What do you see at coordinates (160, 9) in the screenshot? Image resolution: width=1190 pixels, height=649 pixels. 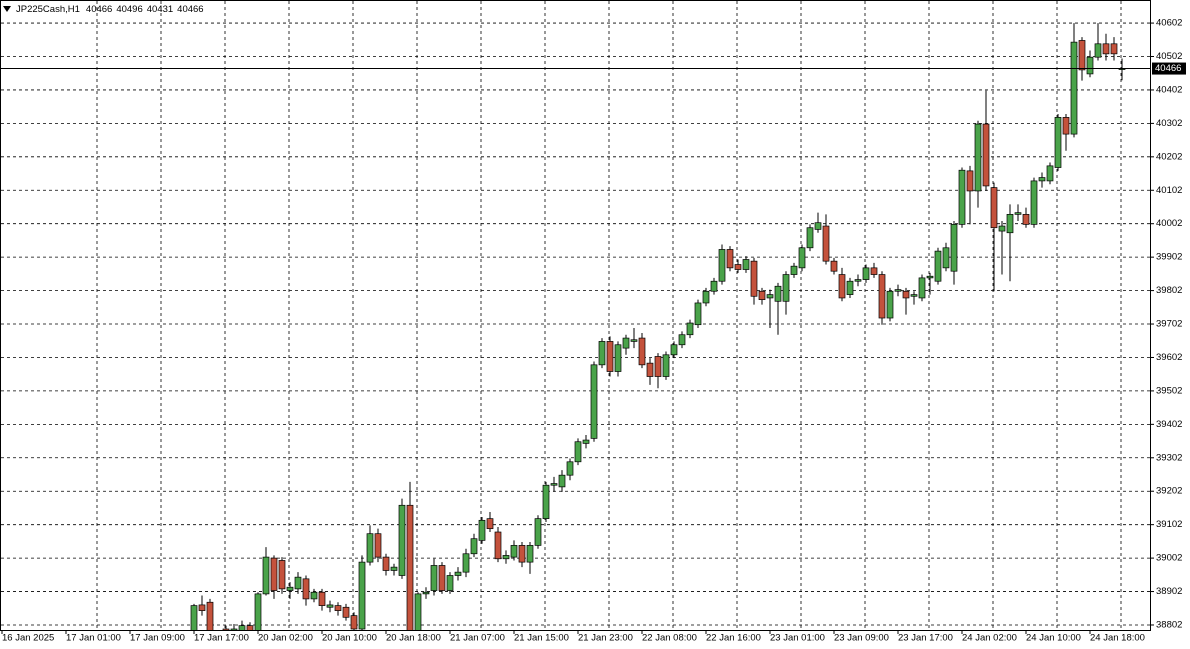 I see `last-low: 40431` at bounding box center [160, 9].